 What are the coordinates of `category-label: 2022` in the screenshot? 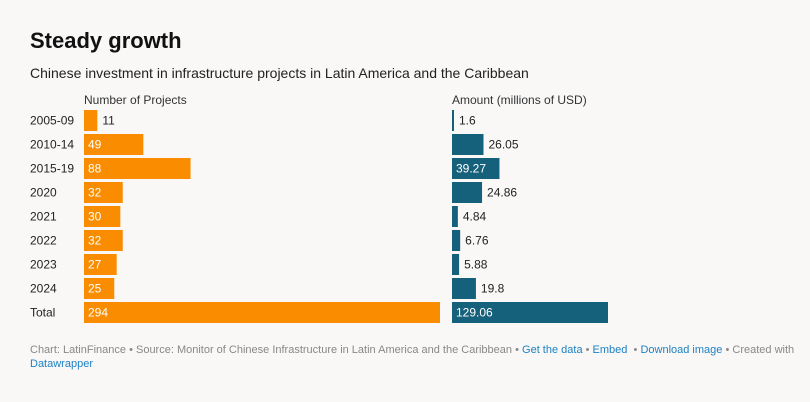 It's located at (43, 241).